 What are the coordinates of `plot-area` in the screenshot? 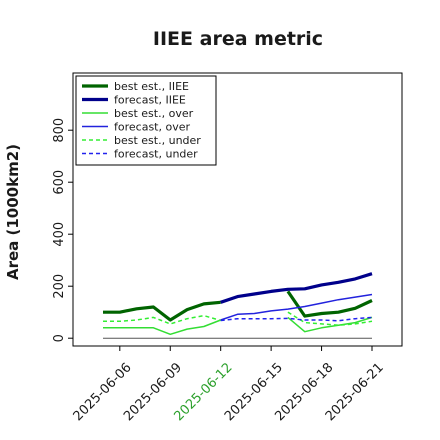 It's located at (238, 305).